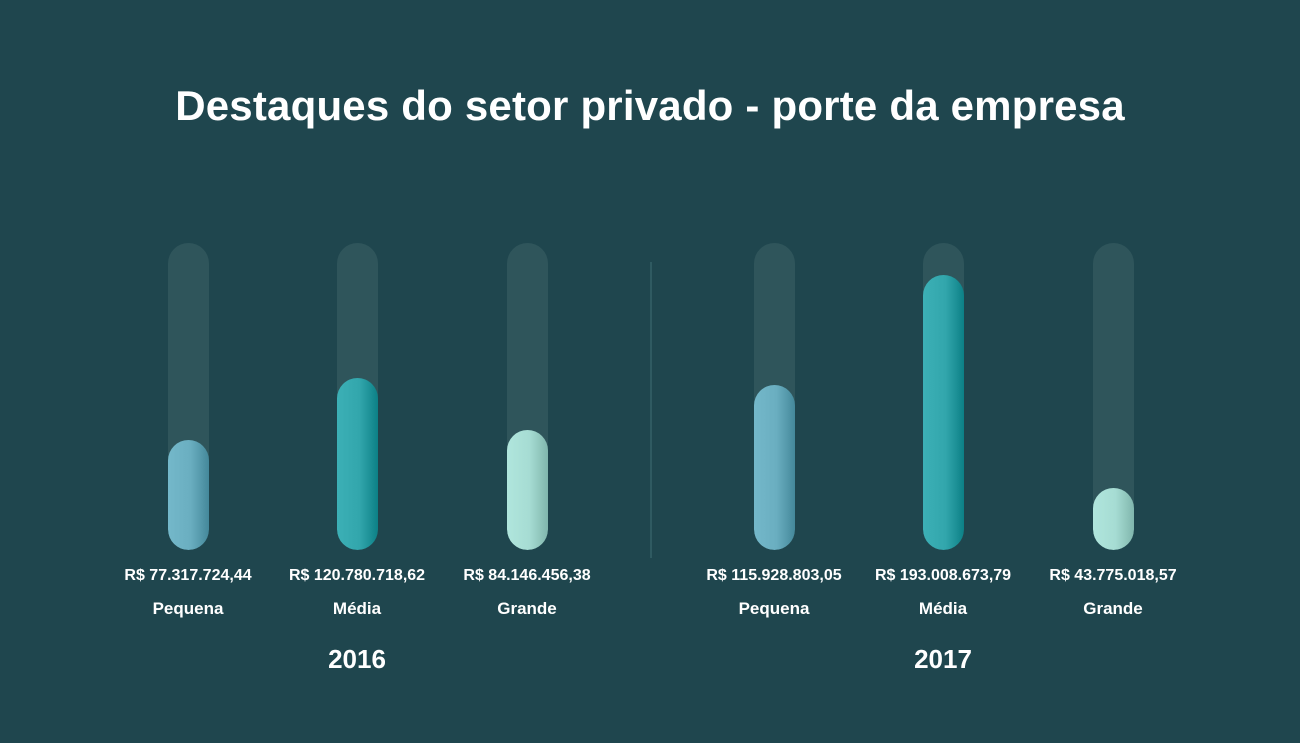  What do you see at coordinates (527, 575) in the screenshot?
I see `bar-value-label: R$ 84.146.456,38` at bounding box center [527, 575].